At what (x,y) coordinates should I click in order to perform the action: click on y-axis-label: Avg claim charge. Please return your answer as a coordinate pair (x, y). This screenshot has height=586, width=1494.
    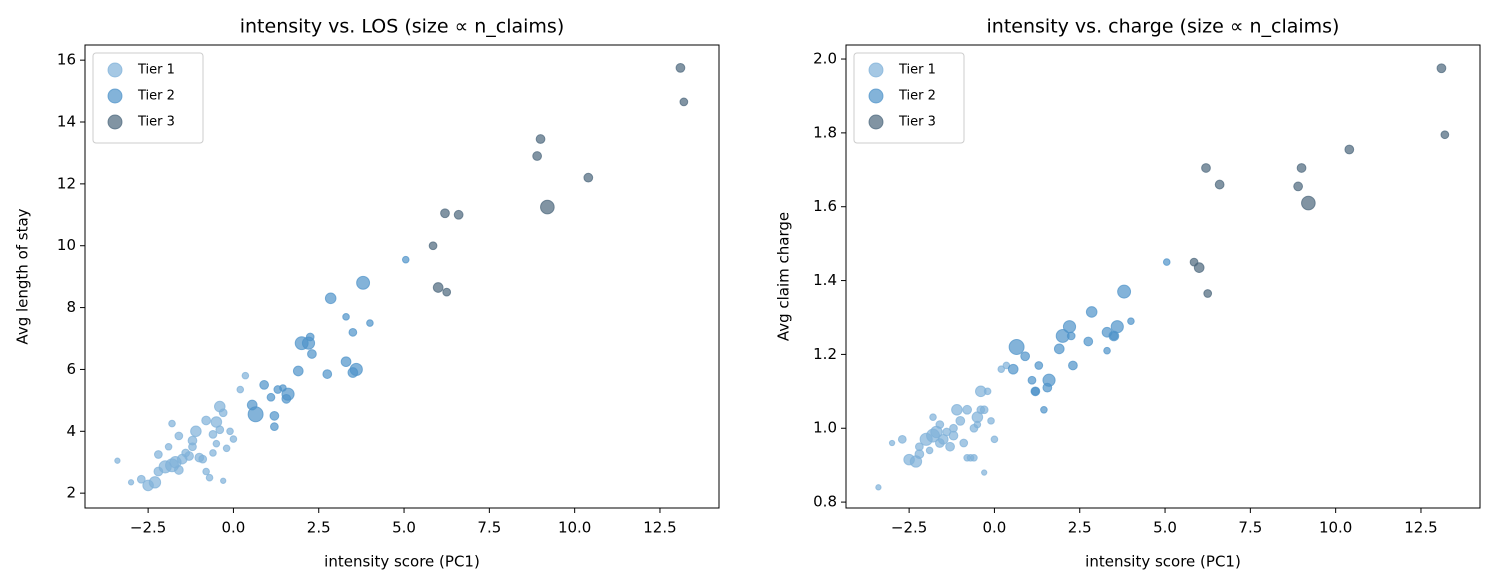
    Looking at the image, I should click on (784, 276).